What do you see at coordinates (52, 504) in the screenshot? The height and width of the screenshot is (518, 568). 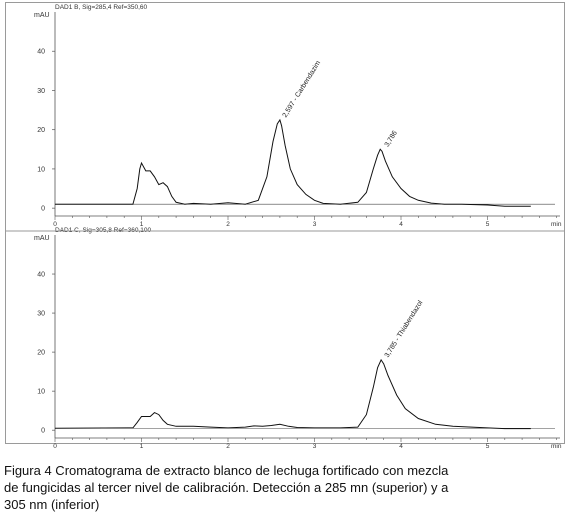 I see `caption-line-3: 305 nm (inferior)` at bounding box center [52, 504].